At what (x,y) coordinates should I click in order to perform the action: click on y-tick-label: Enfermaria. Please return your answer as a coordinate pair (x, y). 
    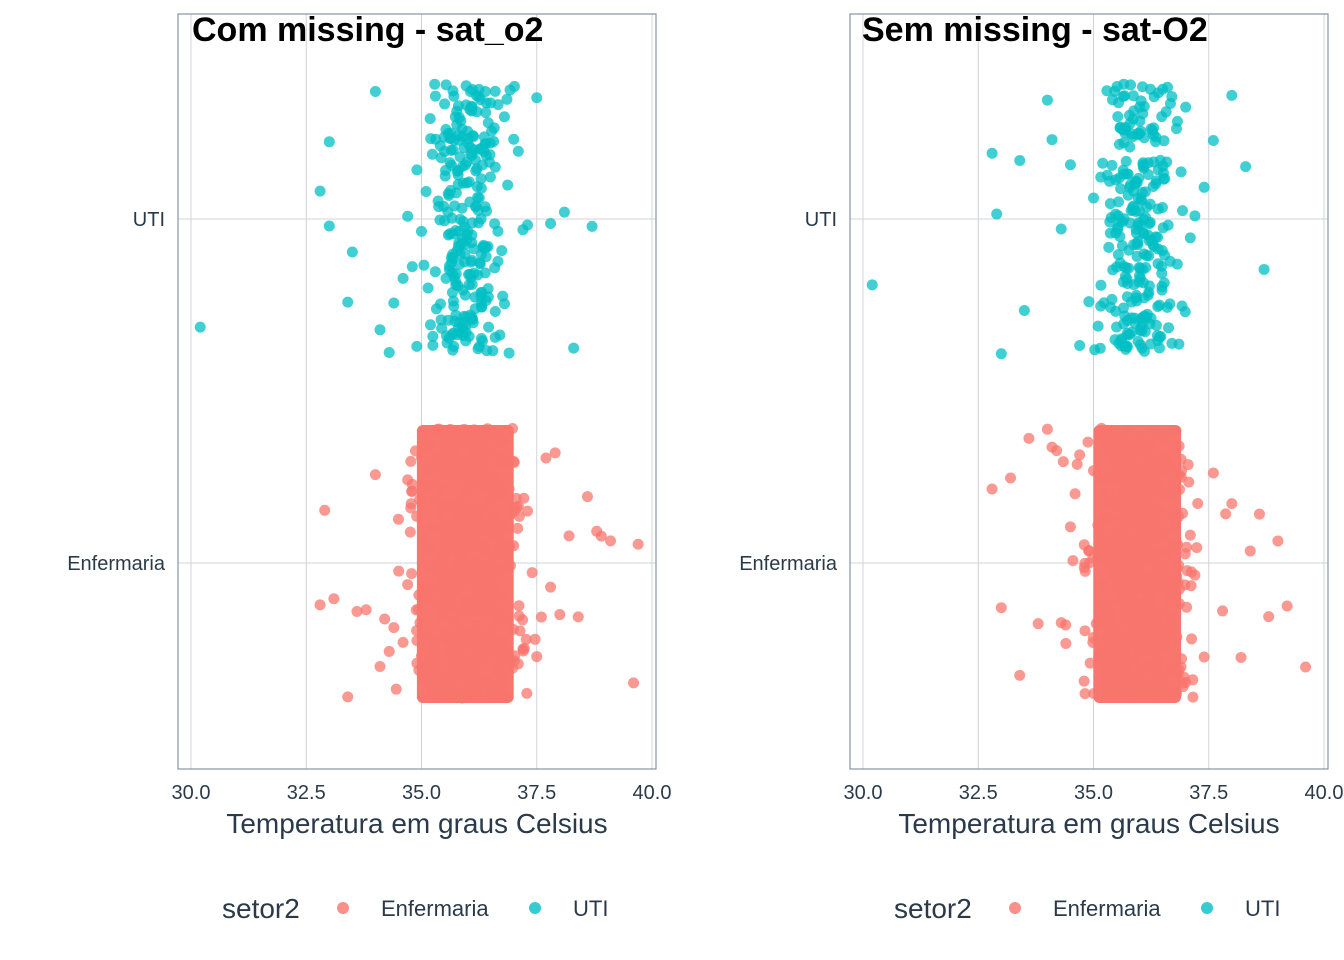
    Looking at the image, I should click on (788, 564).